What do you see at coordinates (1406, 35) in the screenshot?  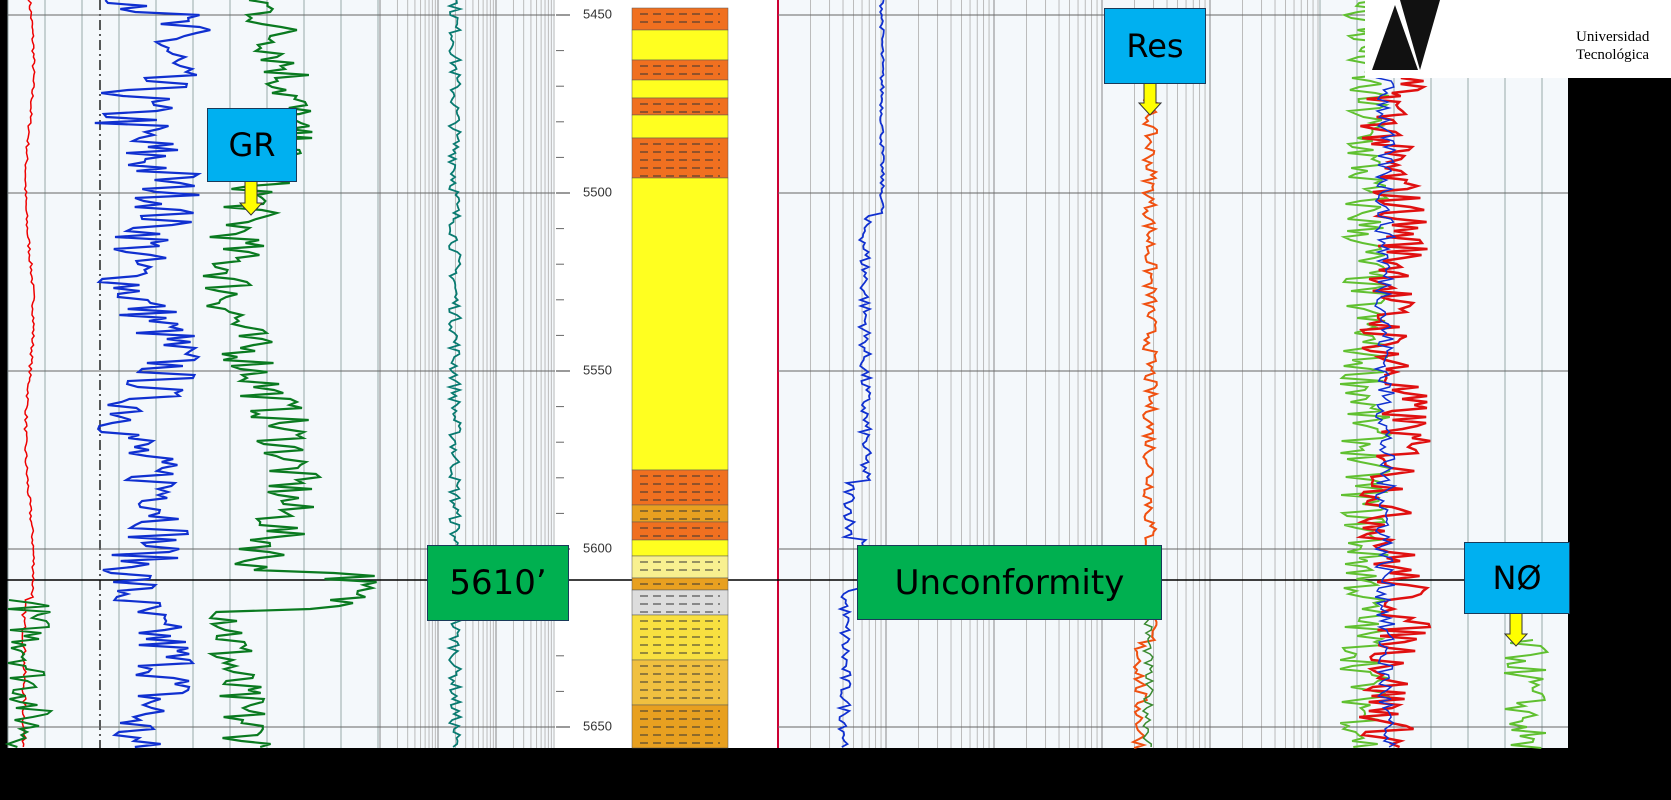 I see `logo-eagle` at bounding box center [1406, 35].